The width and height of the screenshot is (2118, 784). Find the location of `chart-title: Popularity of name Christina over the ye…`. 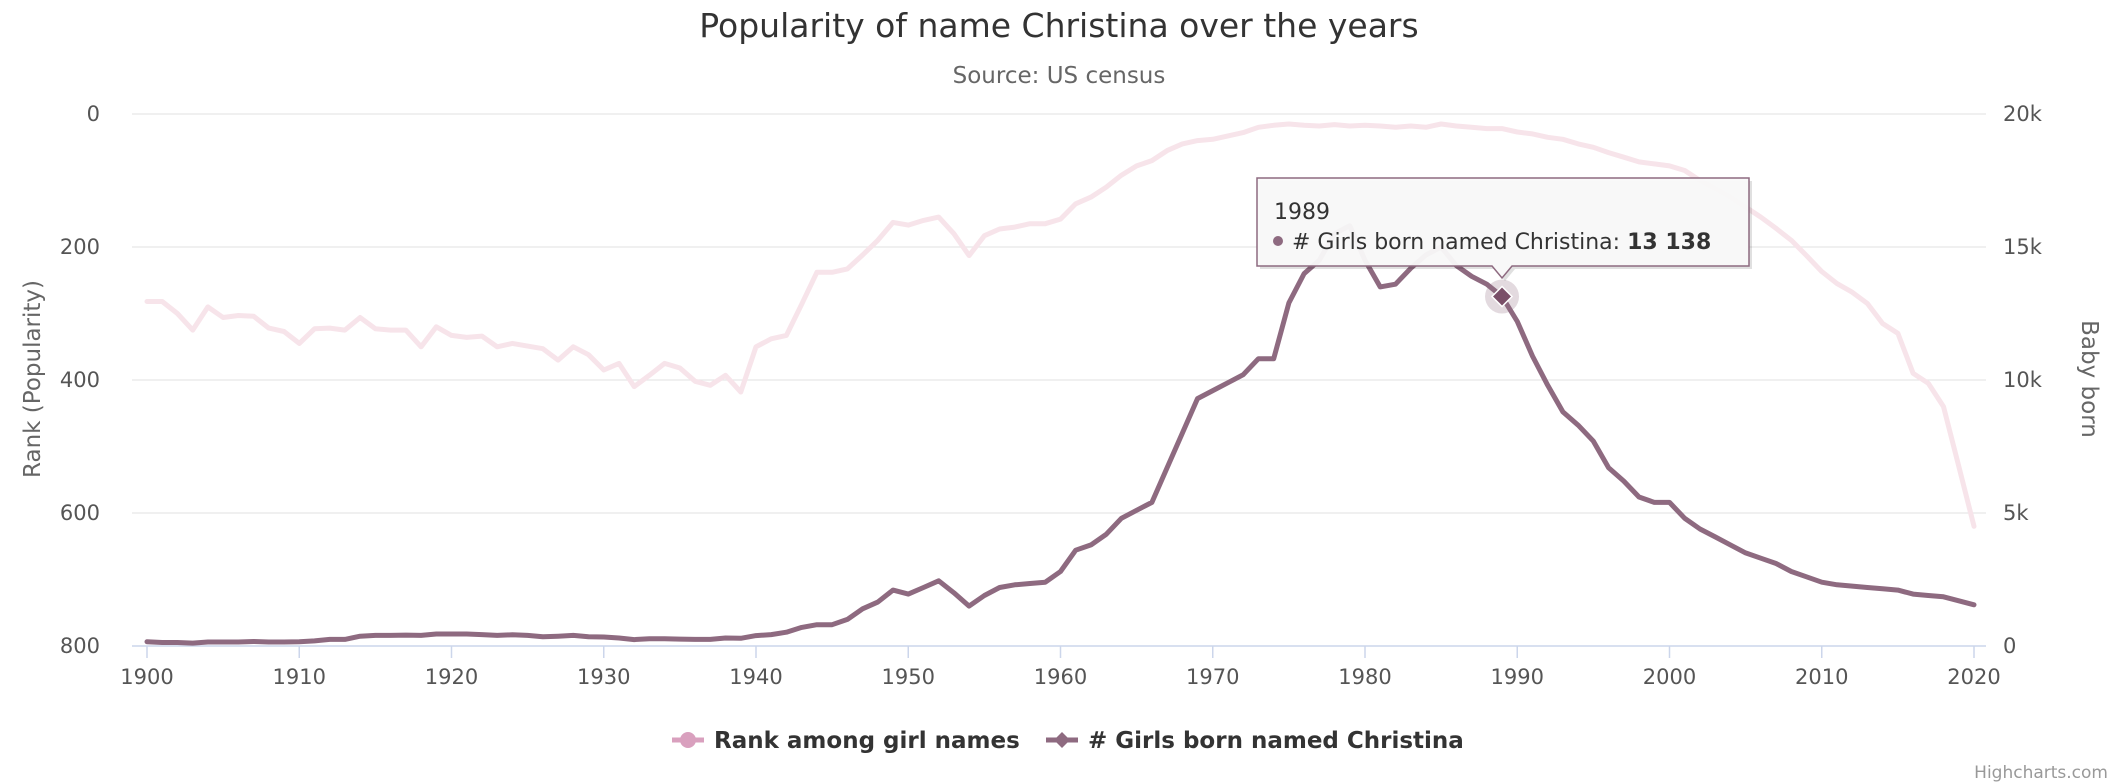

chart-title: Popularity of name Christina over the ye… is located at coordinates (1058, 25).